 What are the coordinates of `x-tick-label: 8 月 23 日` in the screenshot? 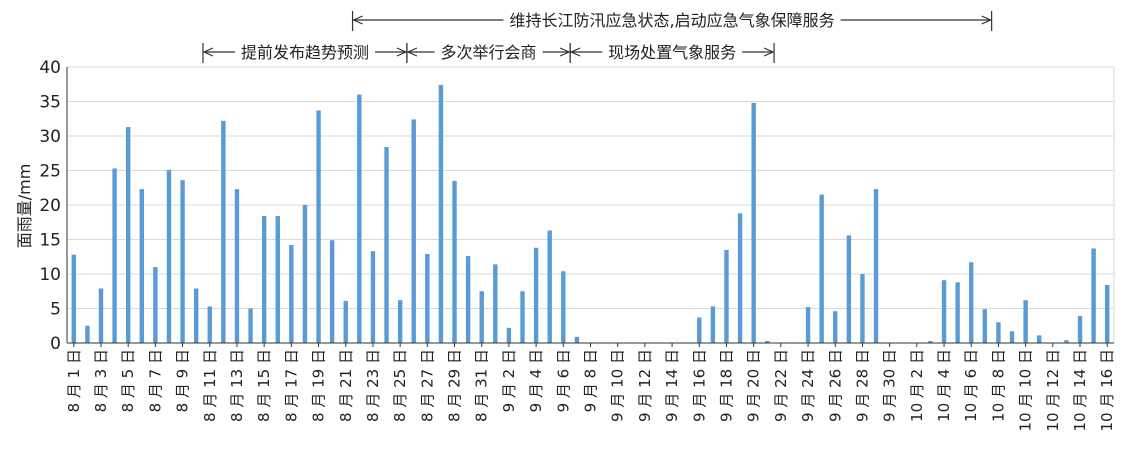 It's located at (373, 385).